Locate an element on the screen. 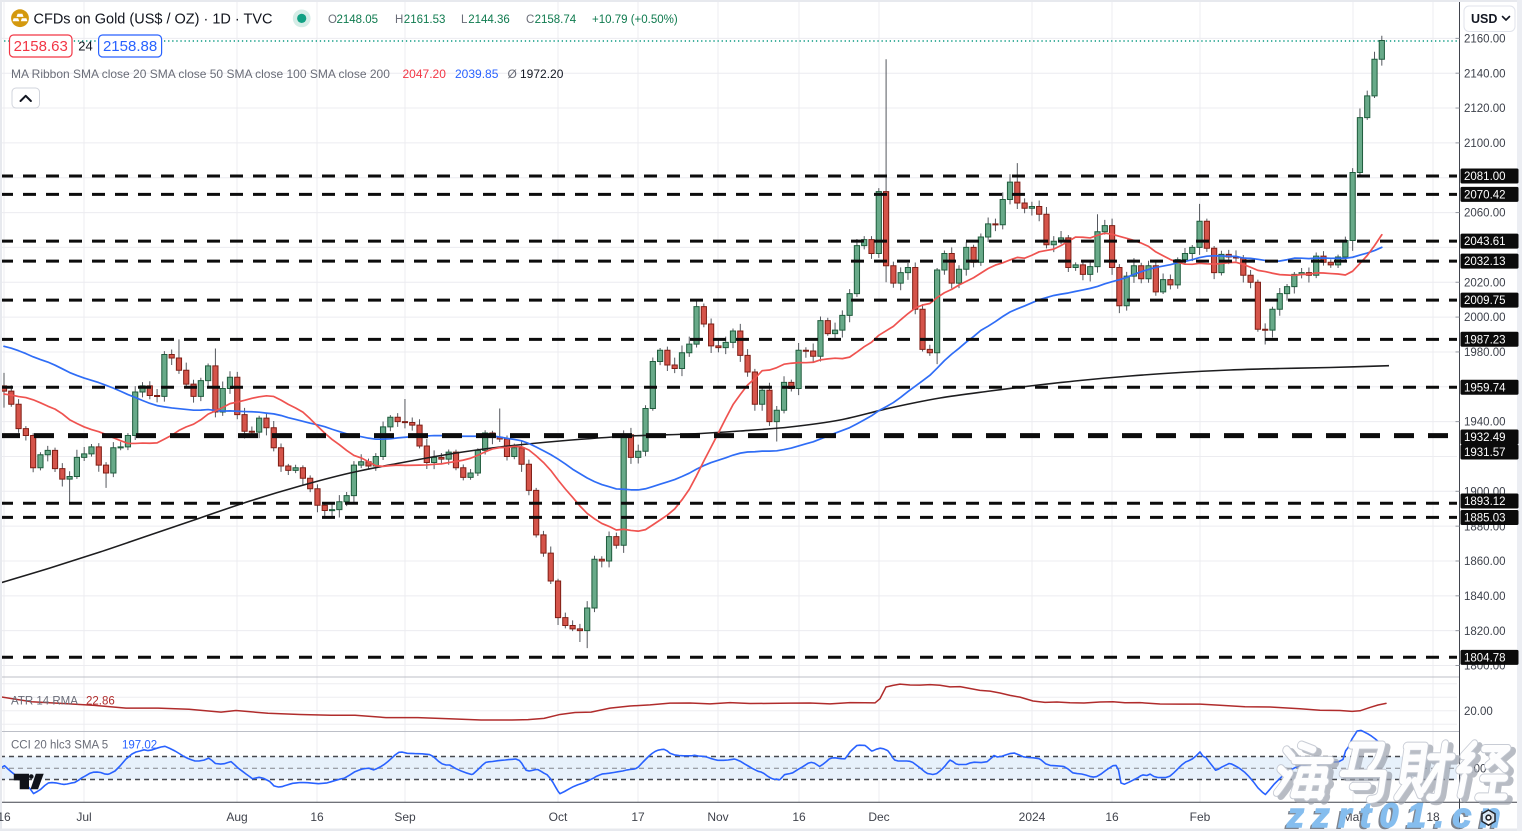 The height and width of the screenshot is (831, 1522). svg-text: 1940.00 is located at coordinates (1485, 423).